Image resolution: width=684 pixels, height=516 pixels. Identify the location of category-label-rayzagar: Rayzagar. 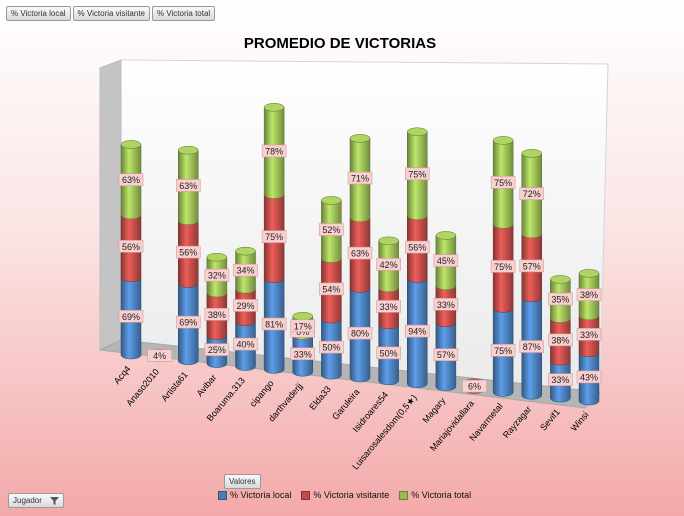
(517, 422).